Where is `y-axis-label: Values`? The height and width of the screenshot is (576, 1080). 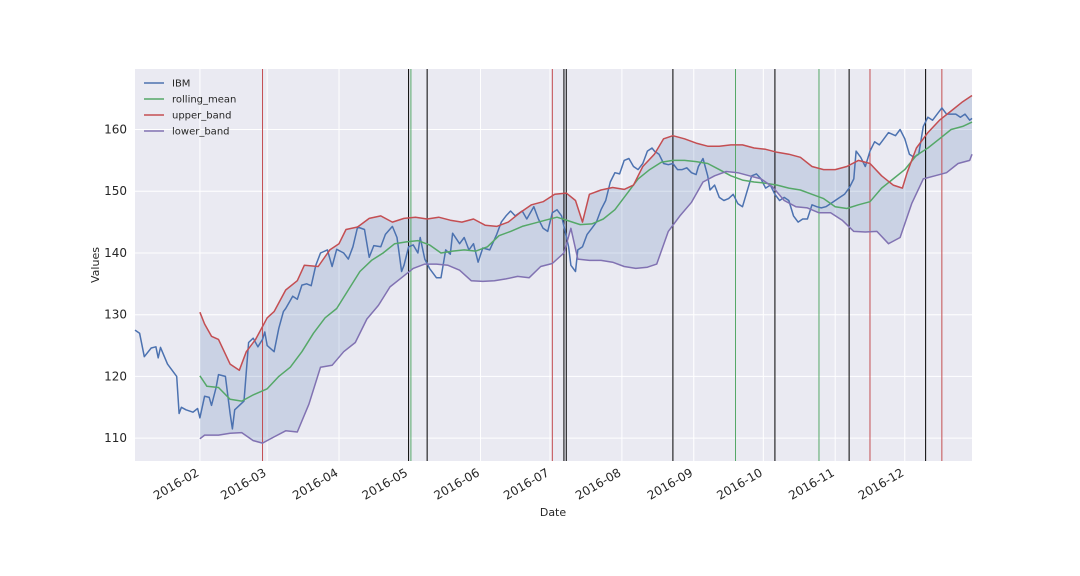 y-axis-label: Values is located at coordinates (95, 265).